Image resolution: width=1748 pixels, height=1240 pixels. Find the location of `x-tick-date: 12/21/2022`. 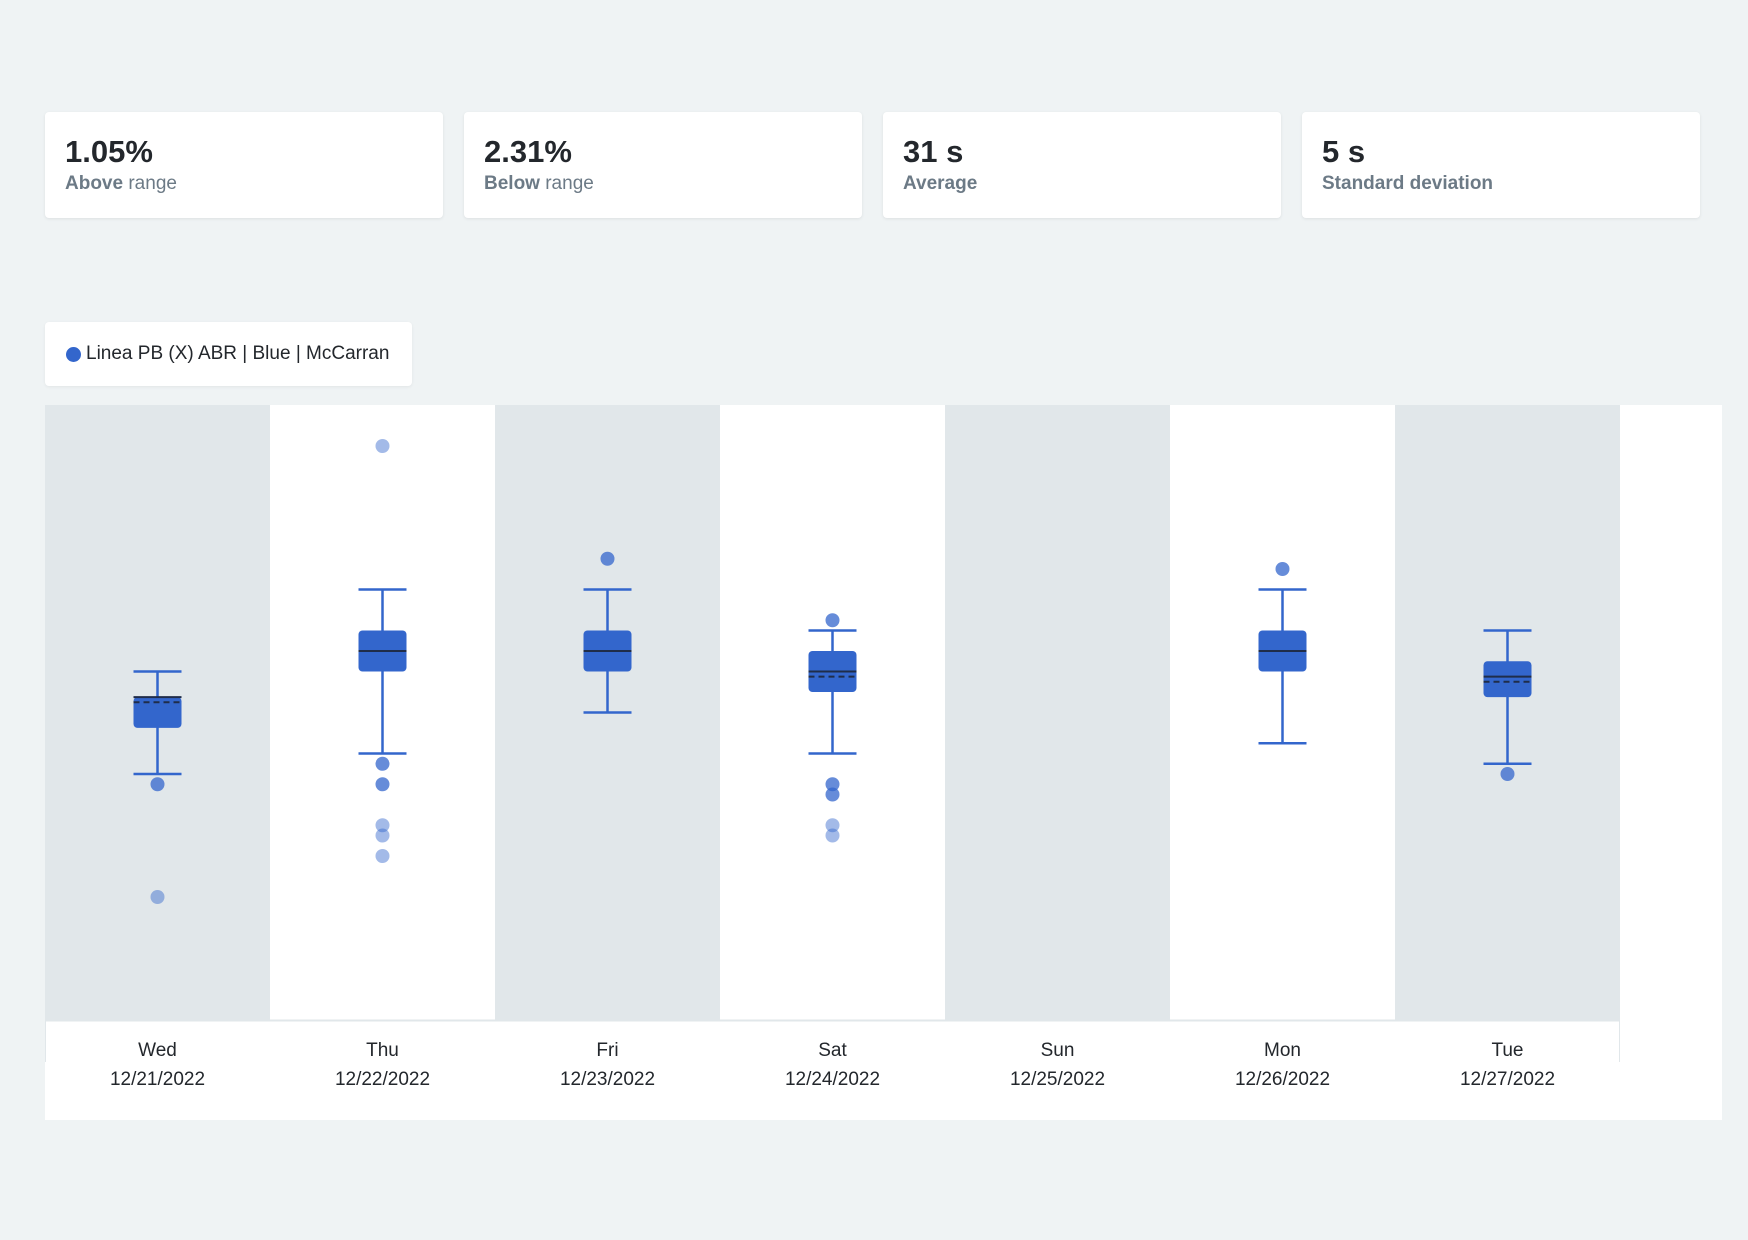

x-tick-date: 12/21/2022 is located at coordinates (157, 1079).